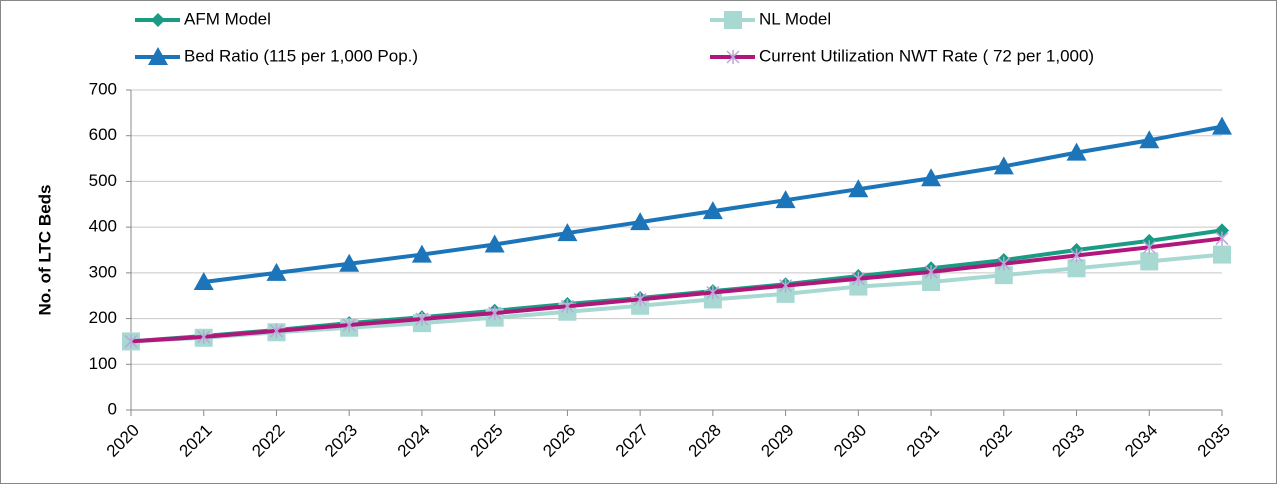 This screenshot has width=1277, height=484. What do you see at coordinates (112, 408) in the screenshot?
I see `y-tick-label: 0` at bounding box center [112, 408].